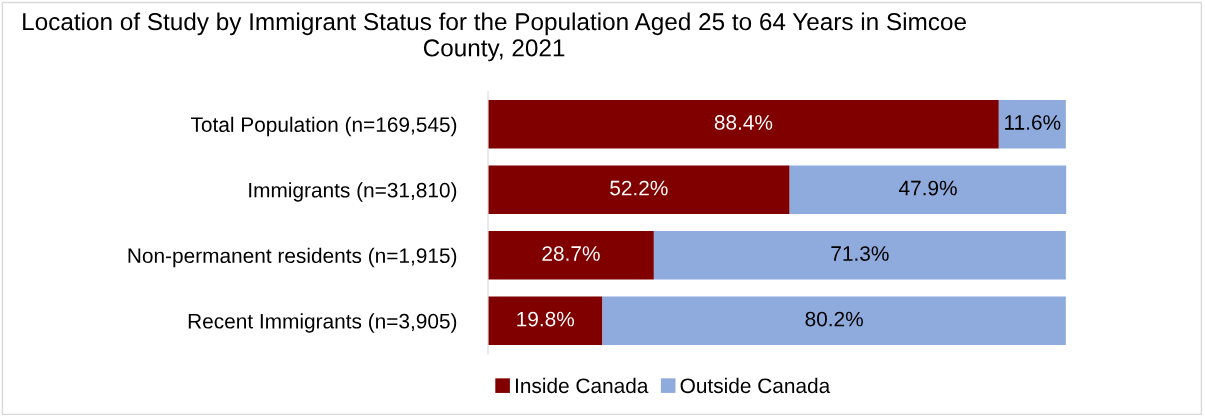 This screenshot has height=416, width=1205. What do you see at coordinates (353, 192) in the screenshot?
I see `y-tick-label: Immigrants (n=31,810)` at bounding box center [353, 192].